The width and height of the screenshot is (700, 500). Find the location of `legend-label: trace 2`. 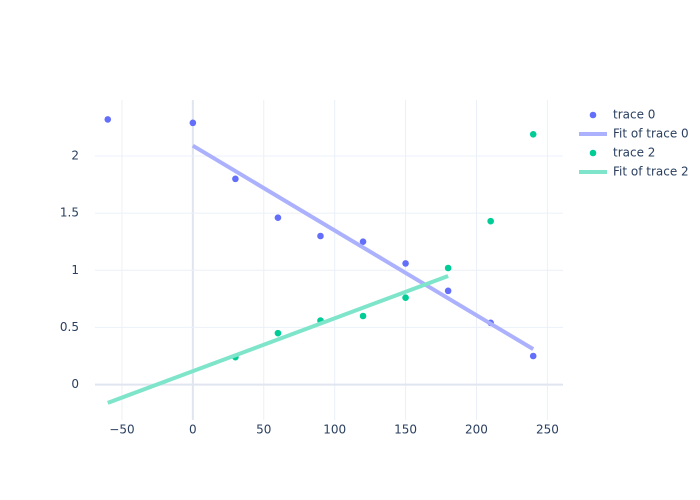

legend-label: trace 2 is located at coordinates (634, 153).